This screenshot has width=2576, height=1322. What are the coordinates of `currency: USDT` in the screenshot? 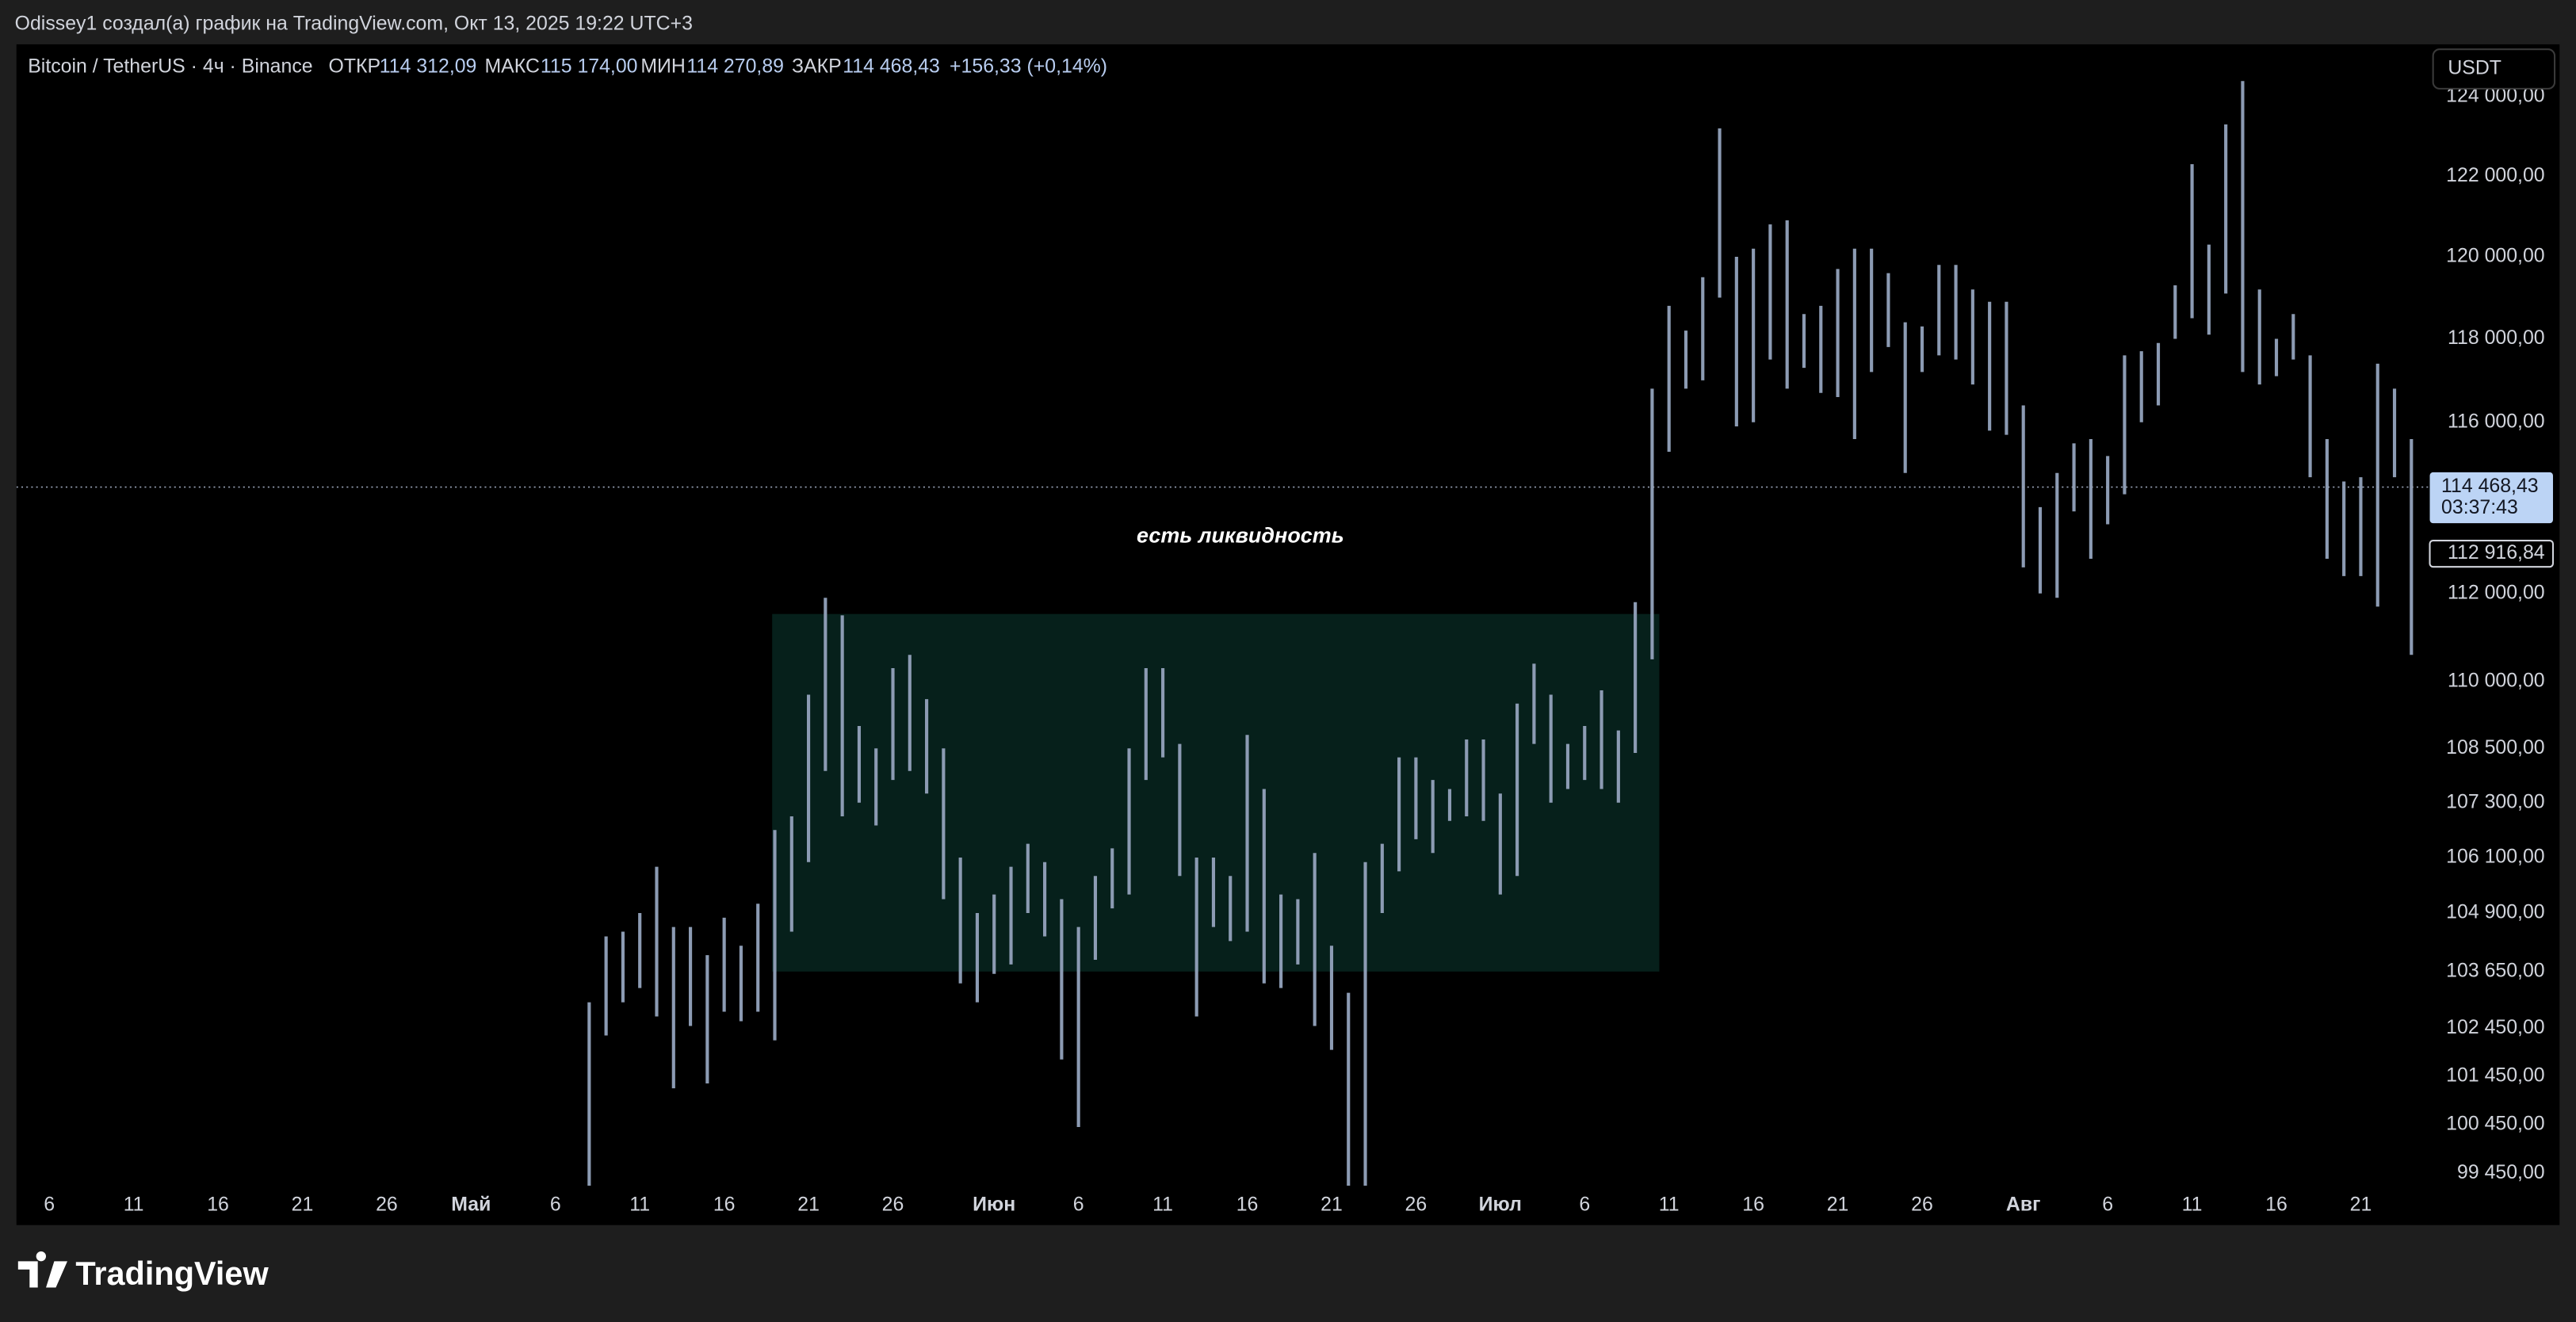 It's located at (2474, 68).